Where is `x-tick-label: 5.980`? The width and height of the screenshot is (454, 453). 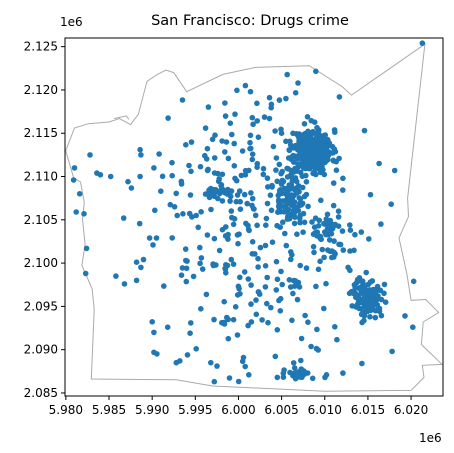 x-tick-label: 5.980 is located at coordinates (66, 410).